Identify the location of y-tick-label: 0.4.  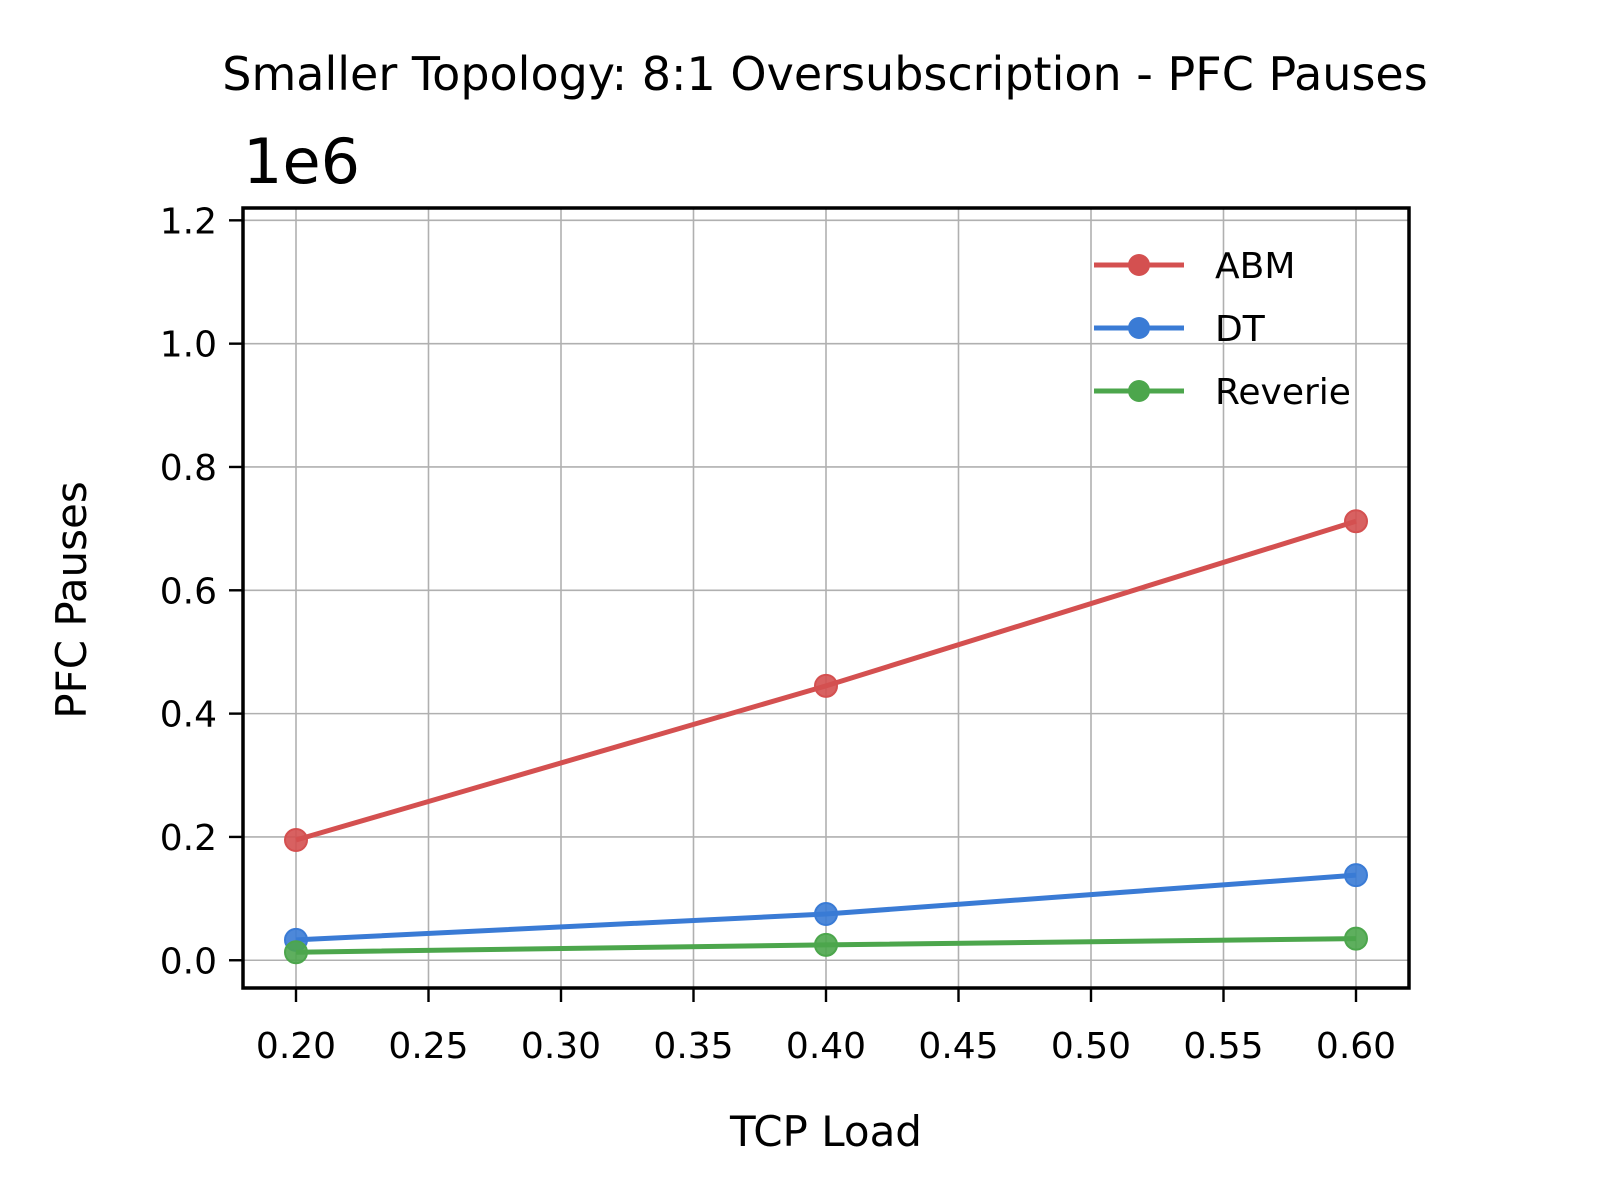
(188, 715).